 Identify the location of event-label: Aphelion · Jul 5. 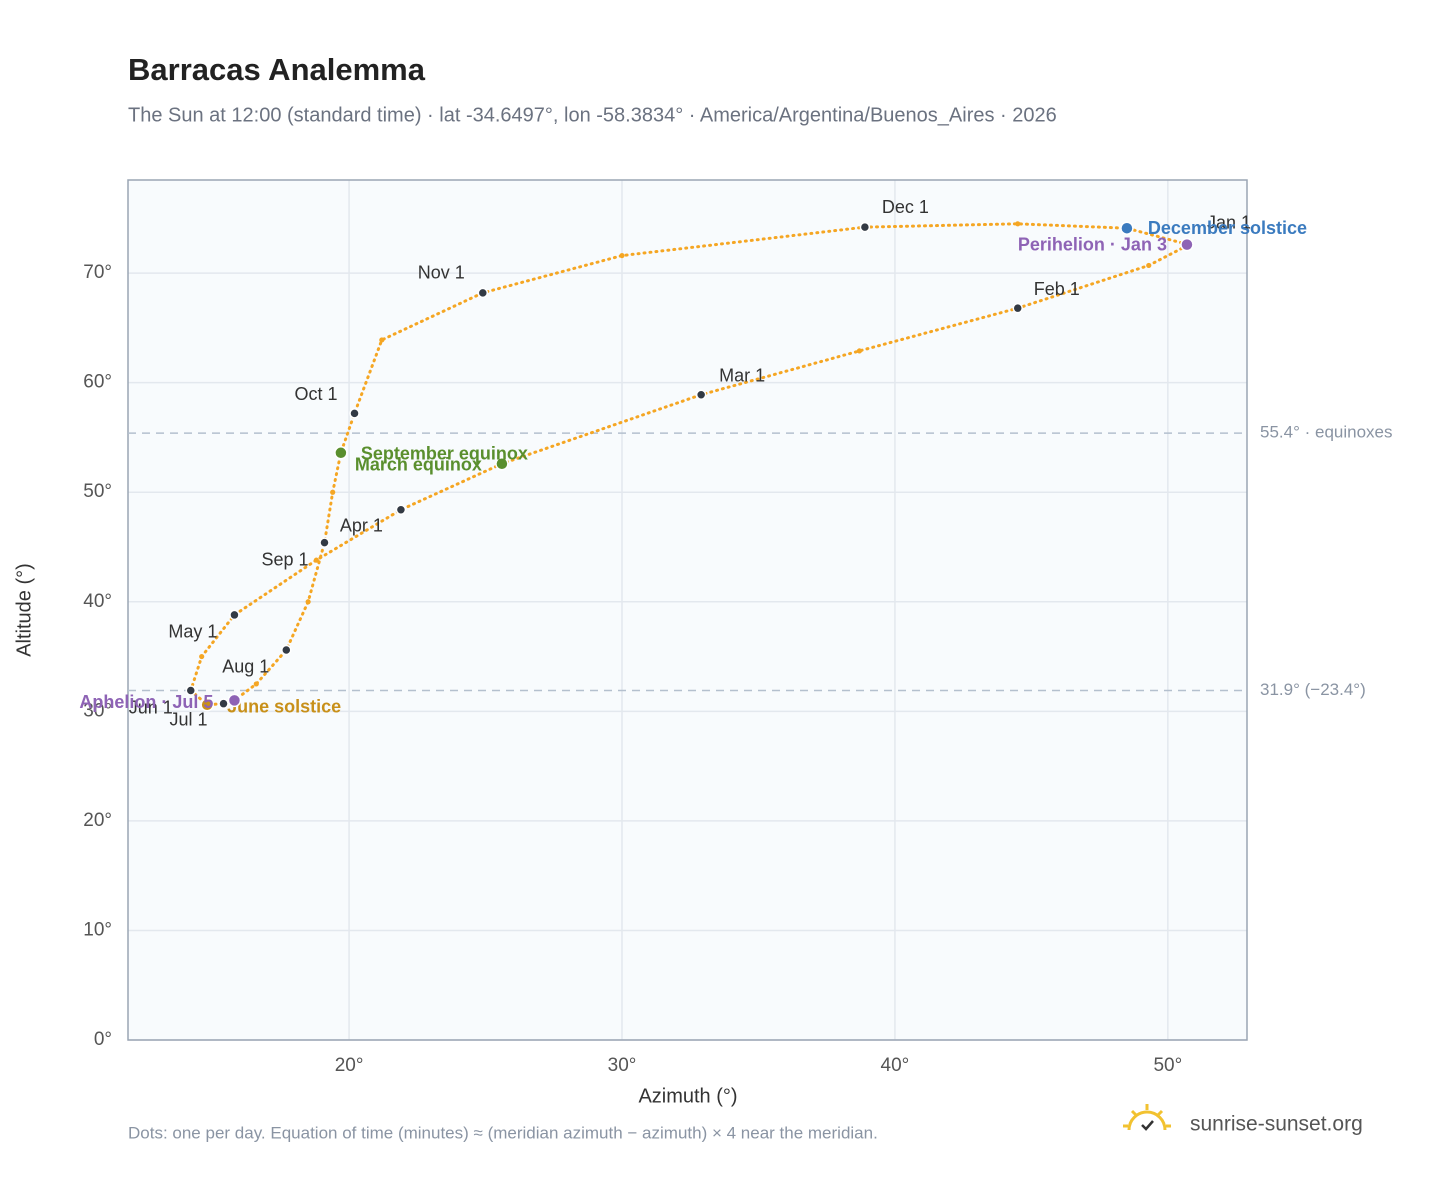
(146, 702).